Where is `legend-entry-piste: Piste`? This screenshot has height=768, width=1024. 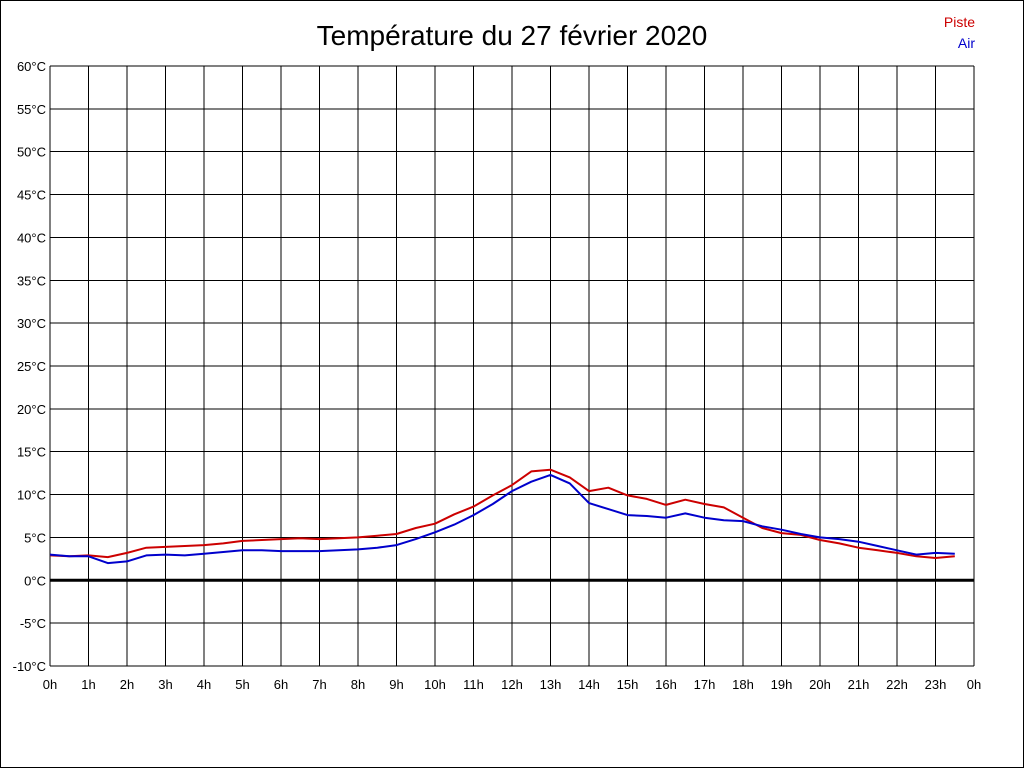
legend-entry-piste: Piste is located at coordinates (959, 22).